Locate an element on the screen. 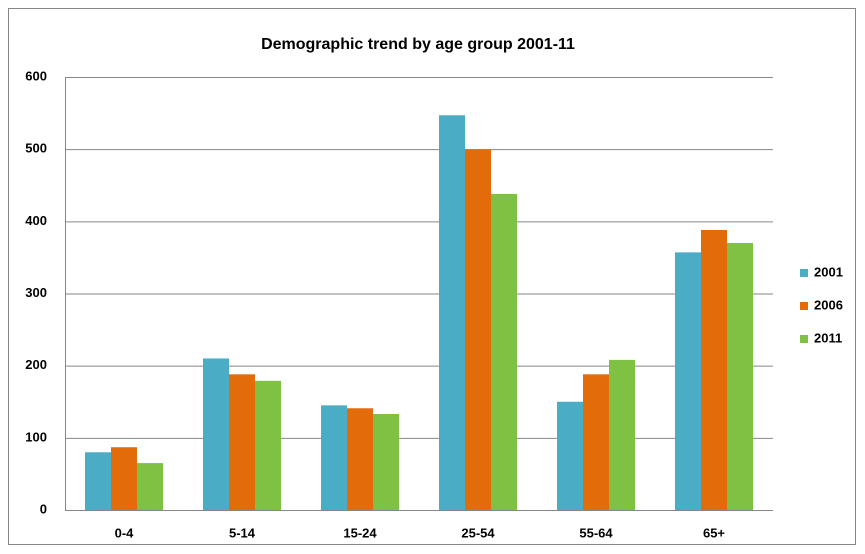 The height and width of the screenshot is (554, 865). y-tick-label: 600 is located at coordinates (36, 75).